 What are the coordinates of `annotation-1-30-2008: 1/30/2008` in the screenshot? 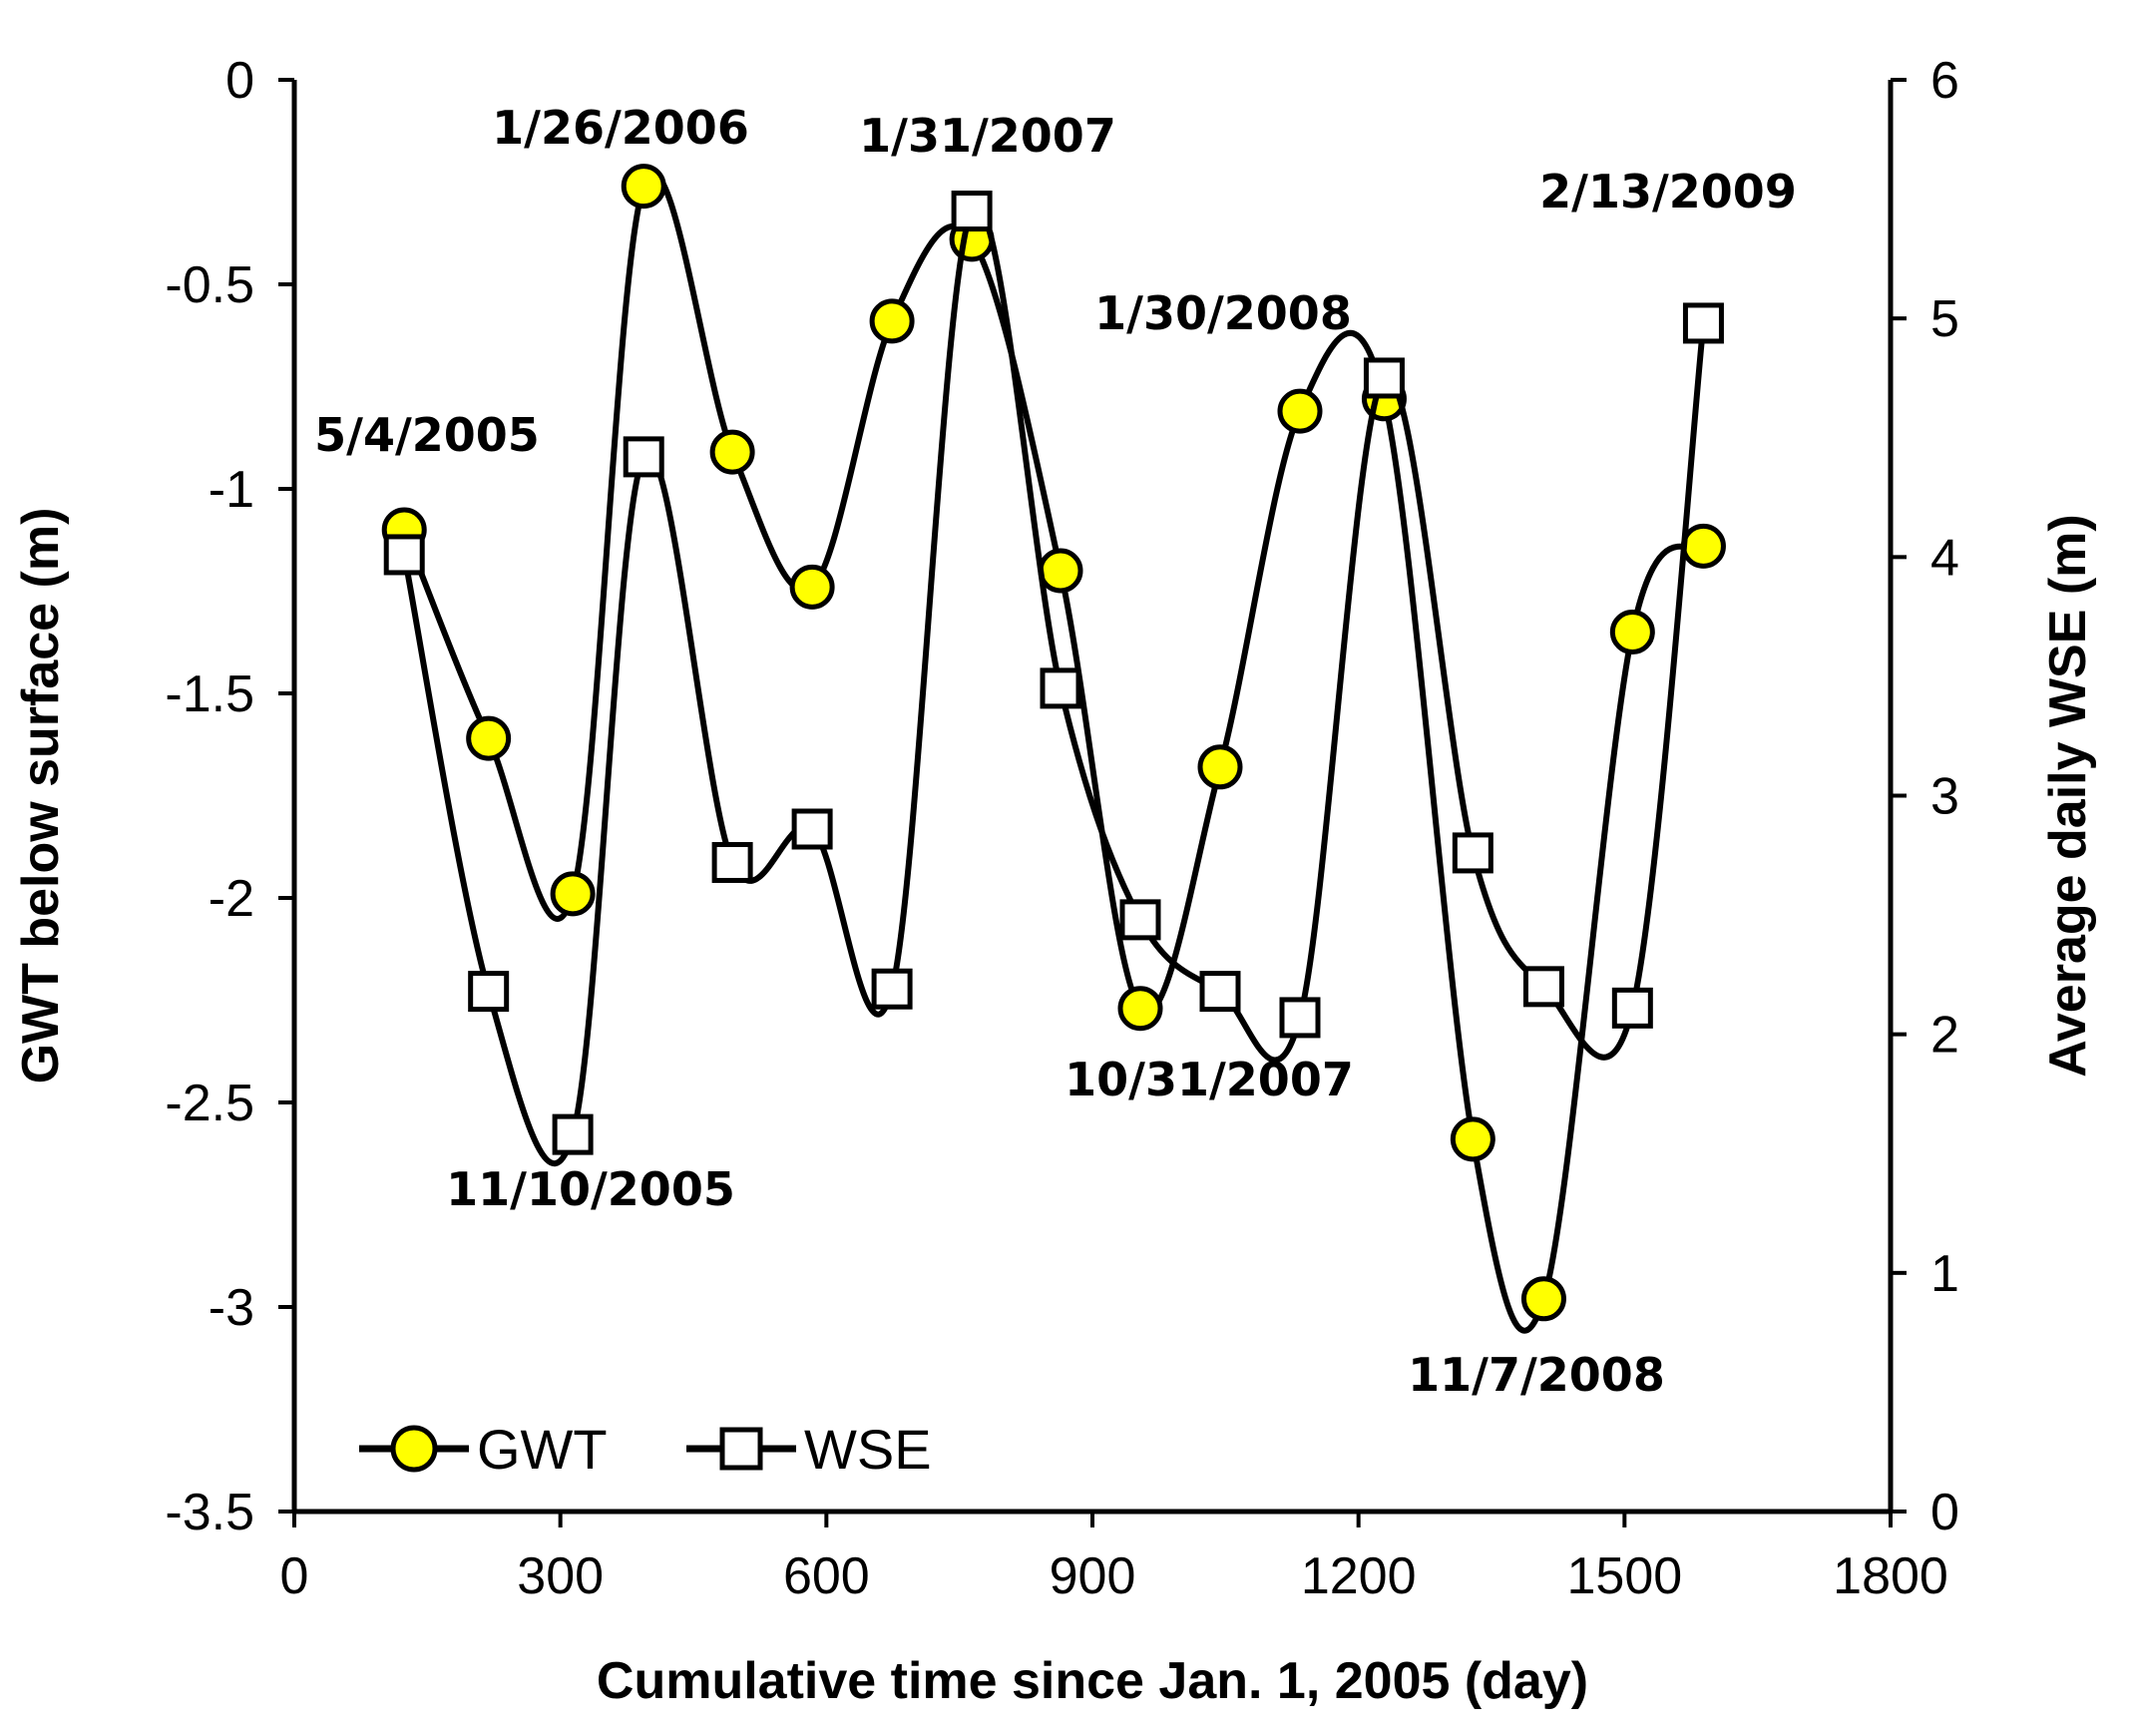 It's located at (1223, 313).